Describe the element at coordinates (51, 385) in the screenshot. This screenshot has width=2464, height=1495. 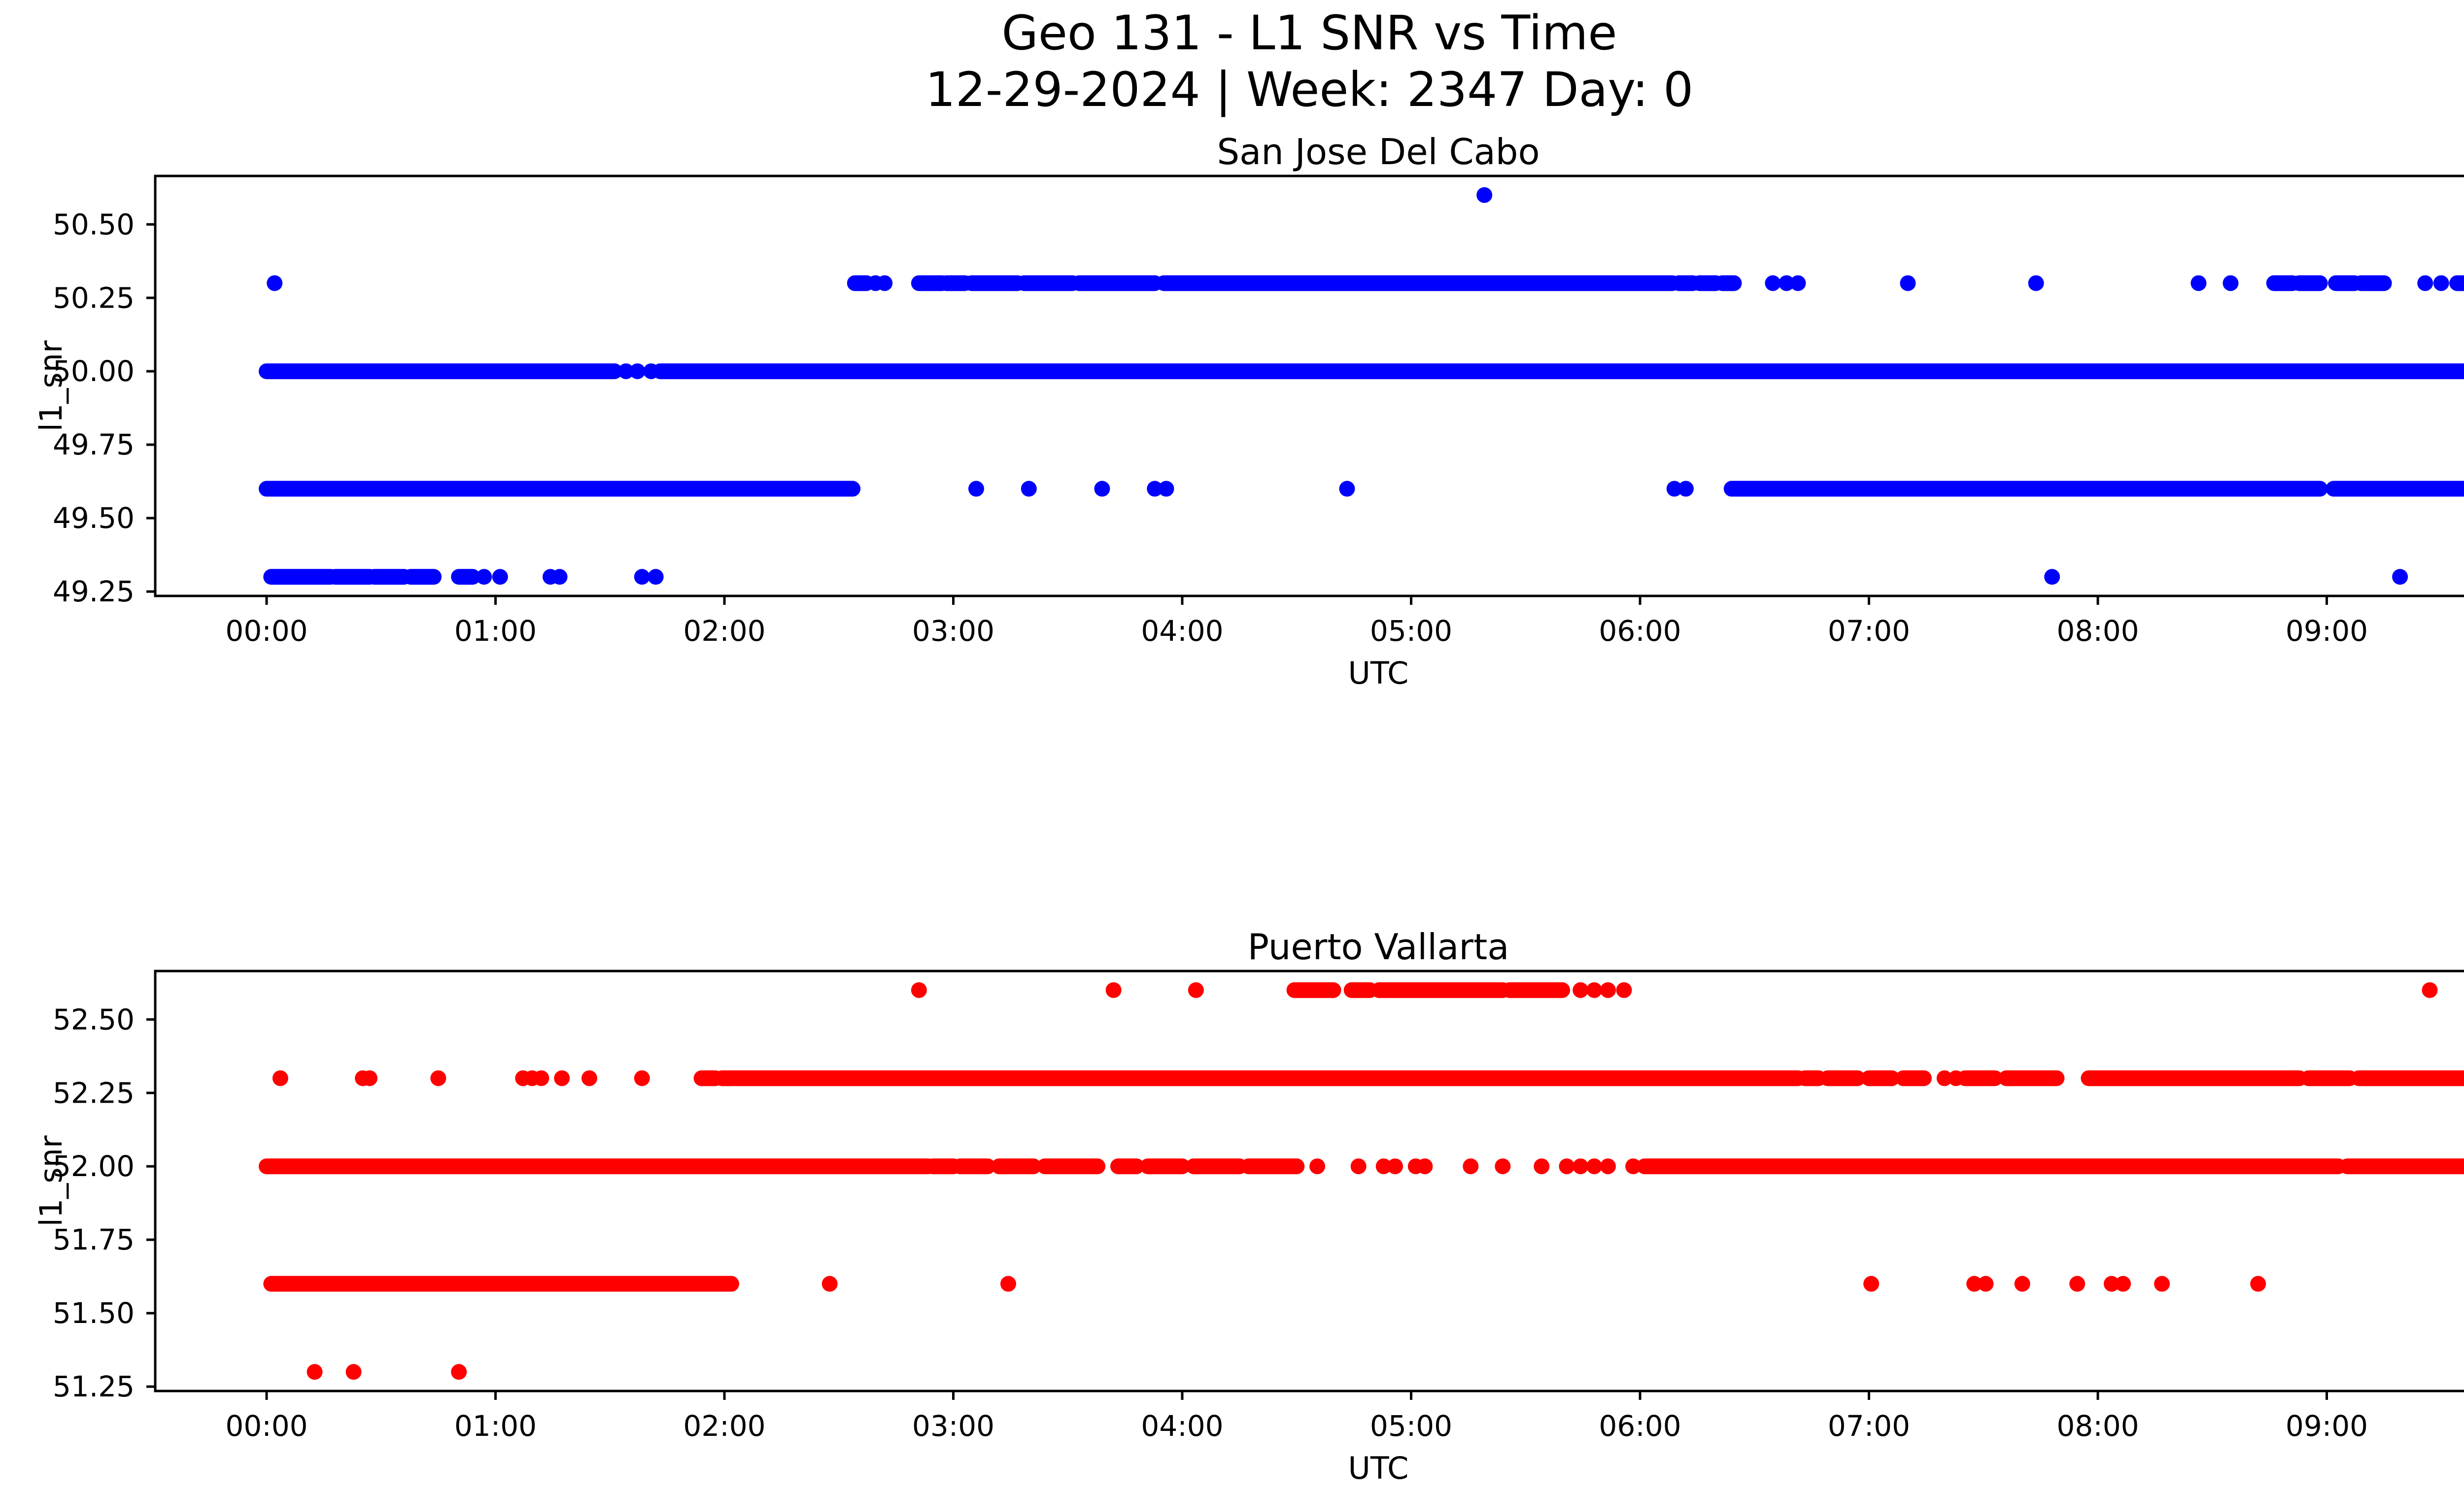
I see `y-axis-label-top: l1_snr` at that location.